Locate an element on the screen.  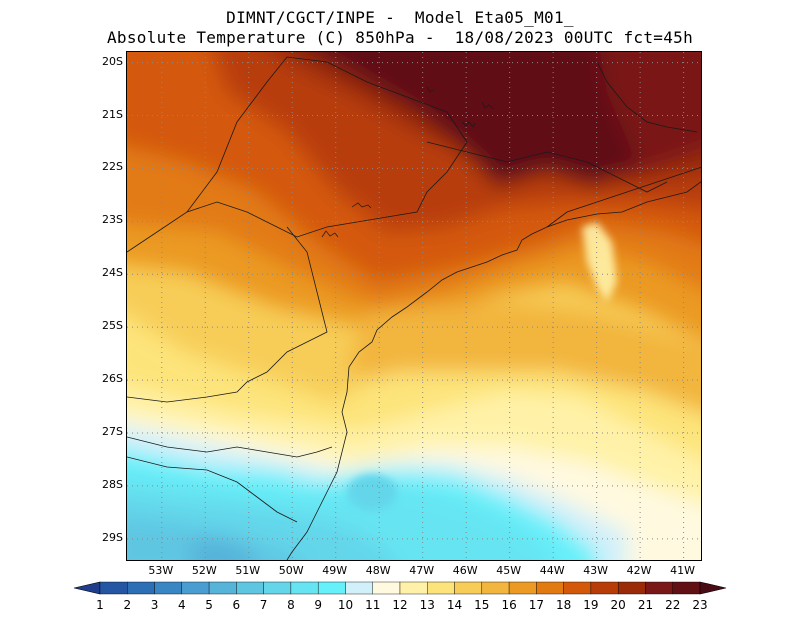
lat-tick-label: 23S is located at coordinates (112, 220).